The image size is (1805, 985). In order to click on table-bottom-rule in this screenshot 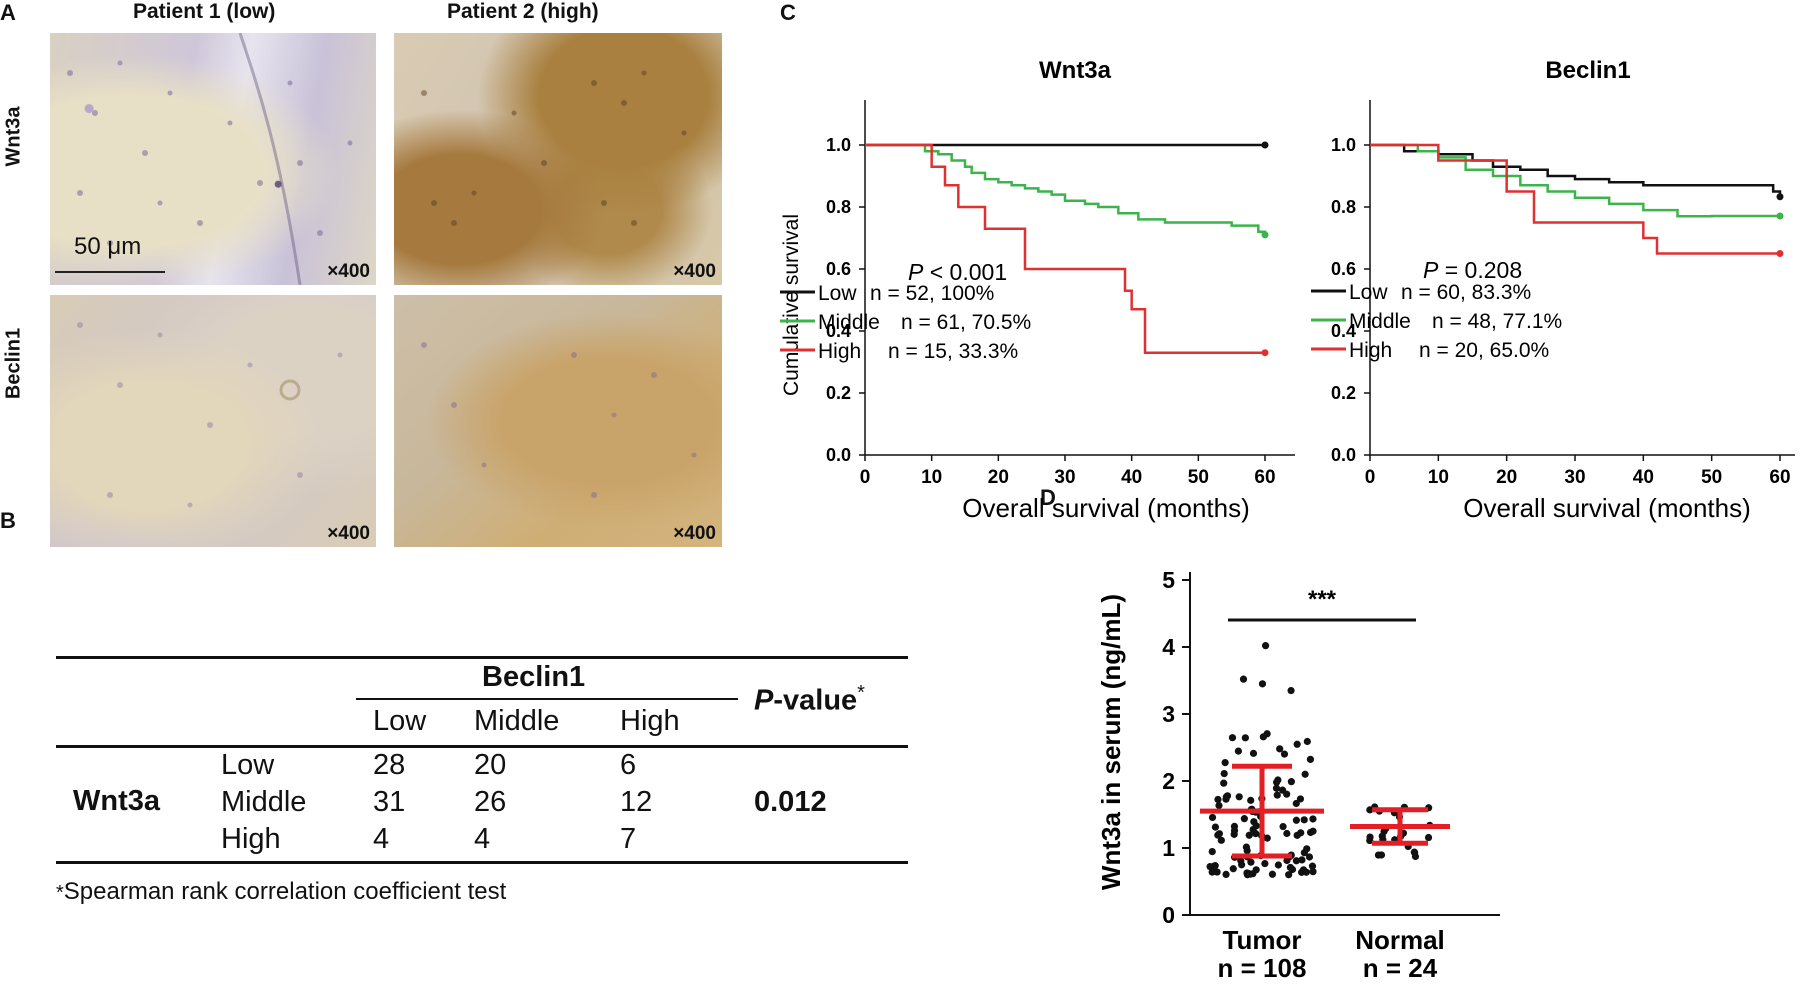, I will do `click(482, 862)`.